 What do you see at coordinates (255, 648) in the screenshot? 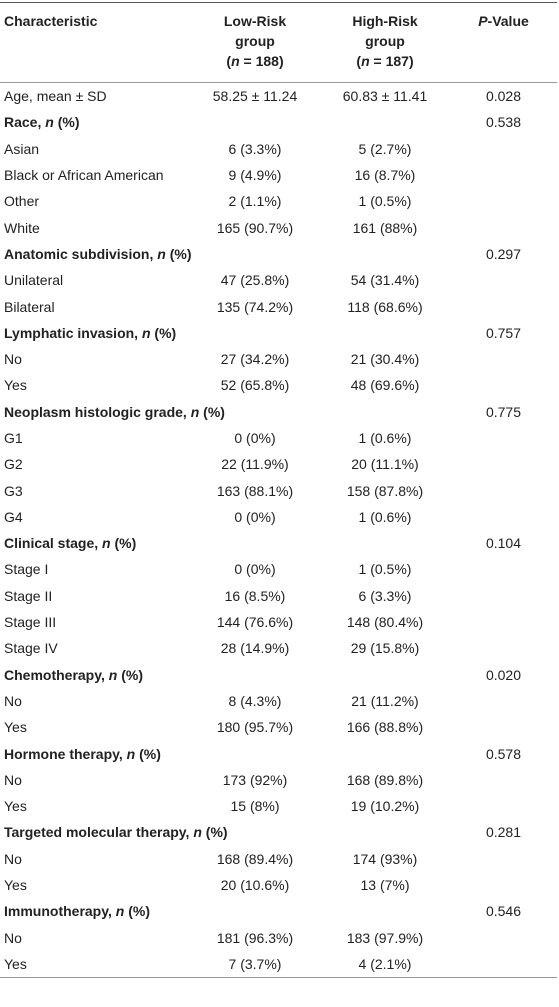
I see `low-risk-cell: 28 (14.9%)` at bounding box center [255, 648].